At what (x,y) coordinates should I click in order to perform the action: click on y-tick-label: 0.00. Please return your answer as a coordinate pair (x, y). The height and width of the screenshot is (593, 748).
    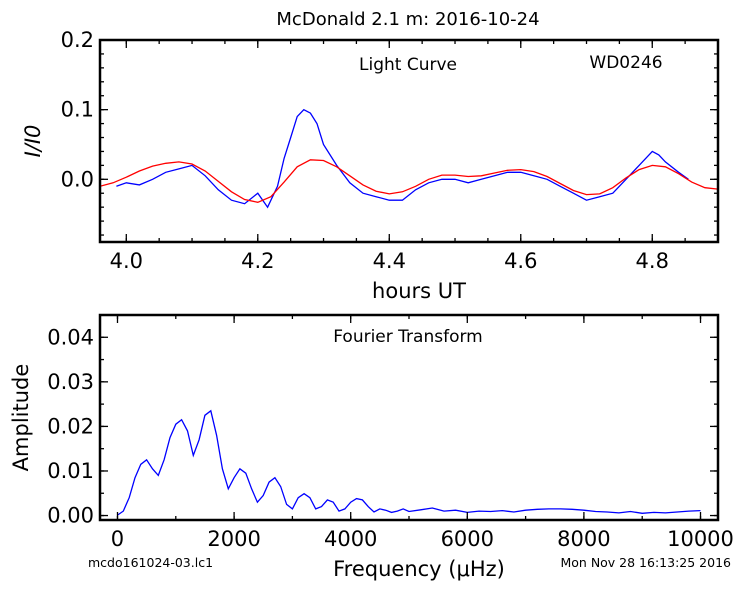
    Looking at the image, I should click on (70, 516).